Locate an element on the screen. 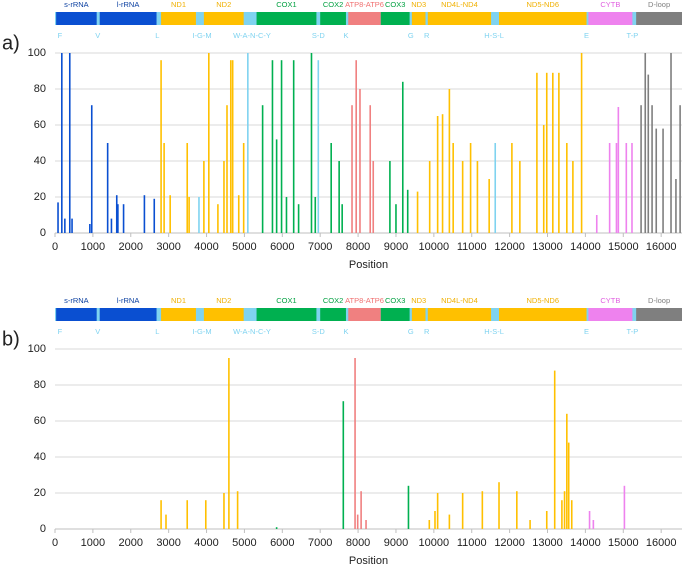 This screenshot has height=569, width=685. trna-label: F is located at coordinates (60, 331).